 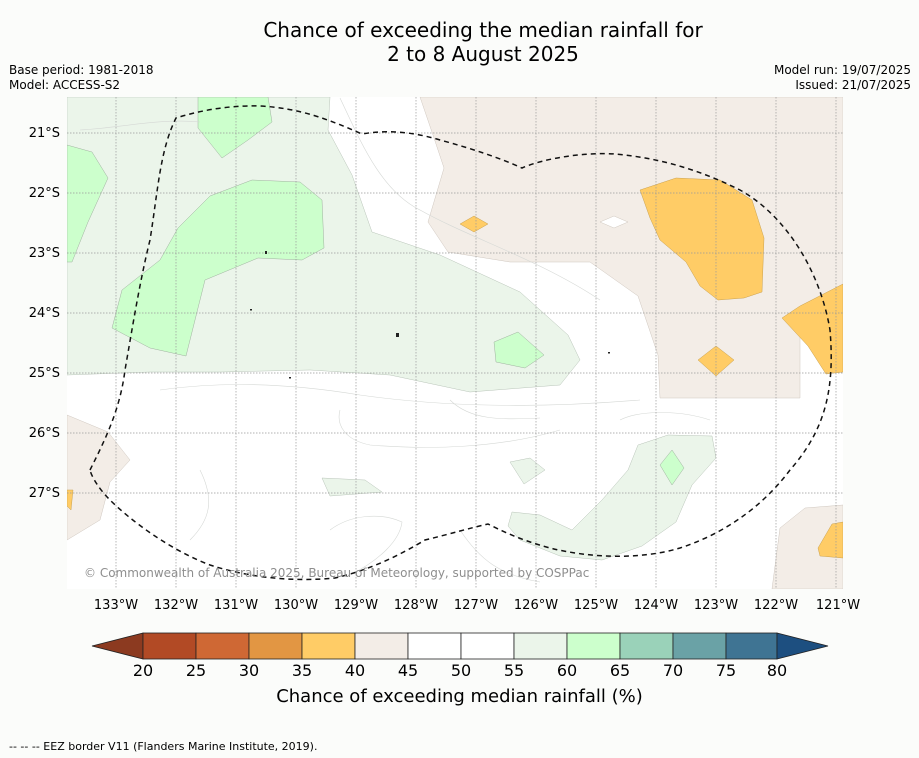 What do you see at coordinates (65, 85) in the screenshot?
I see `model-text: Model: ACCESS-S2` at bounding box center [65, 85].